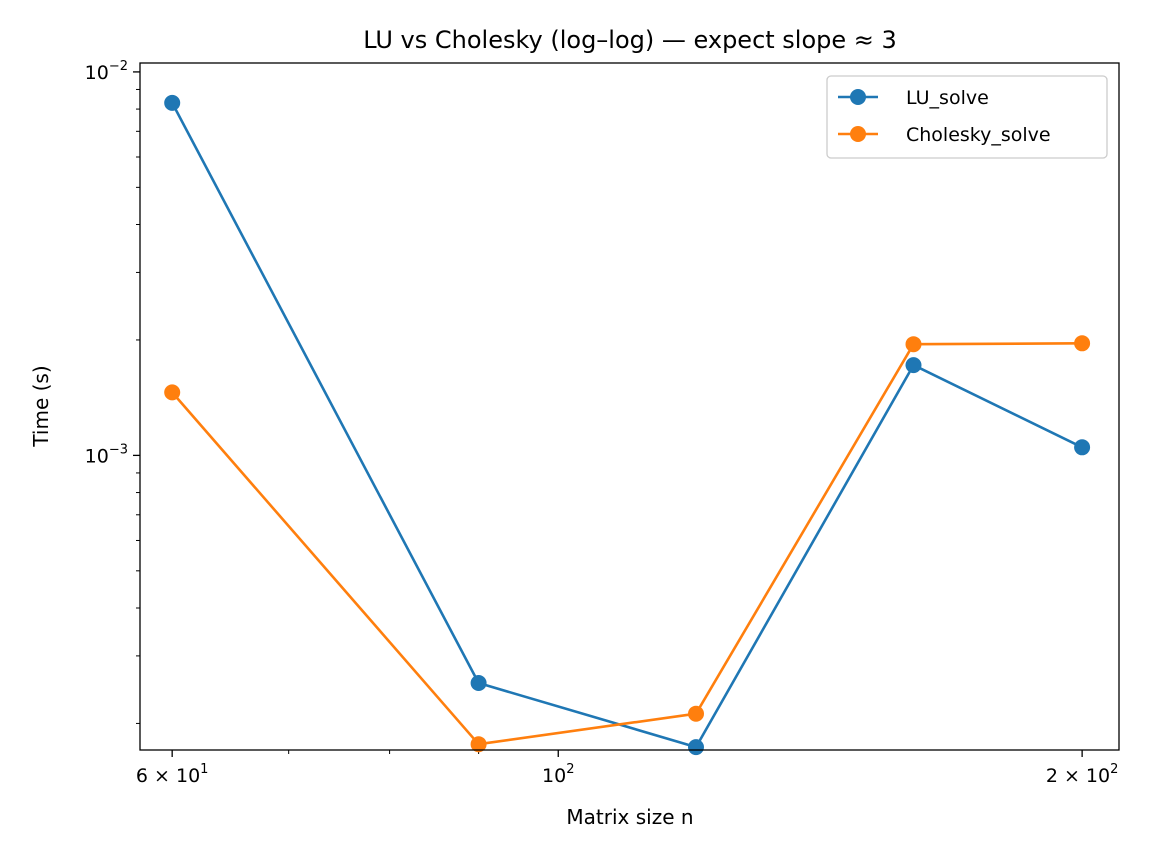  Describe the element at coordinates (138, 406) in the screenshot. I see `y-minor-ticks` at that location.